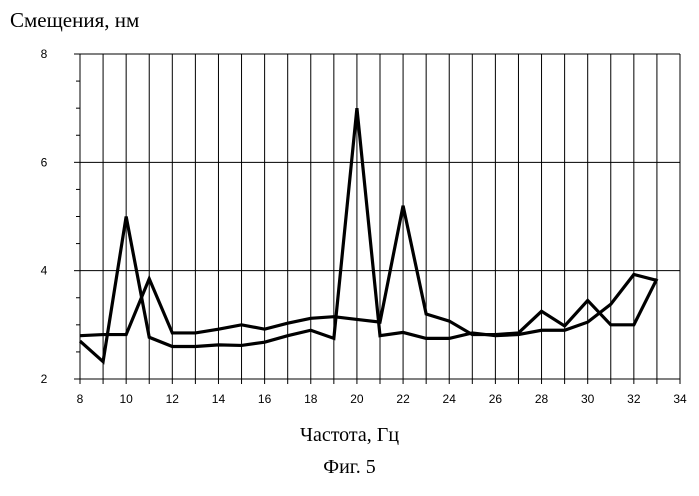  Describe the element at coordinates (80, 399) in the screenshot. I see `x-tick-label: 8` at that location.